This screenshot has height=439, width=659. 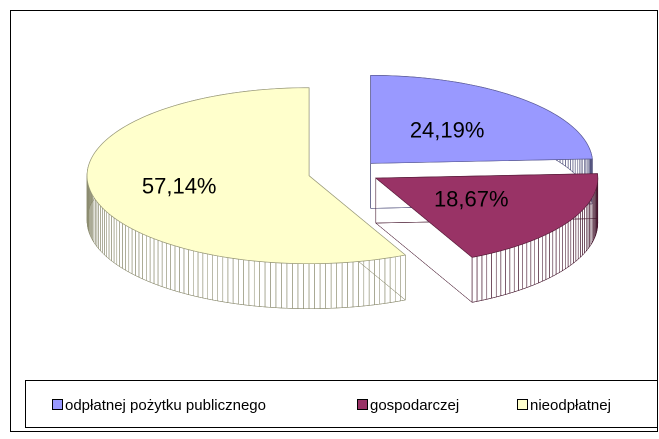 I want to click on data-label: 24,19%, so click(x=447, y=129).